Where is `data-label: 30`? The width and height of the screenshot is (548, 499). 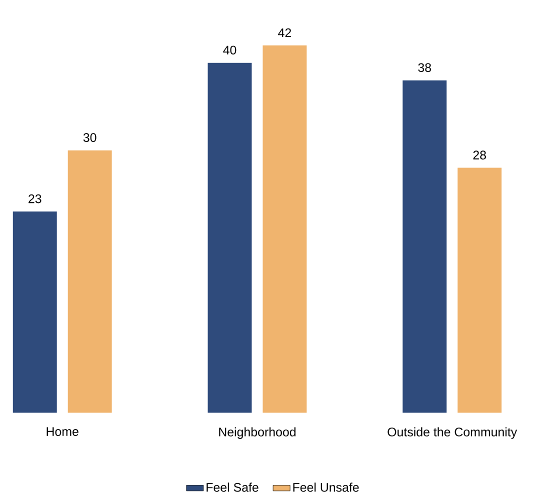 data-label: 30 is located at coordinates (89, 137).